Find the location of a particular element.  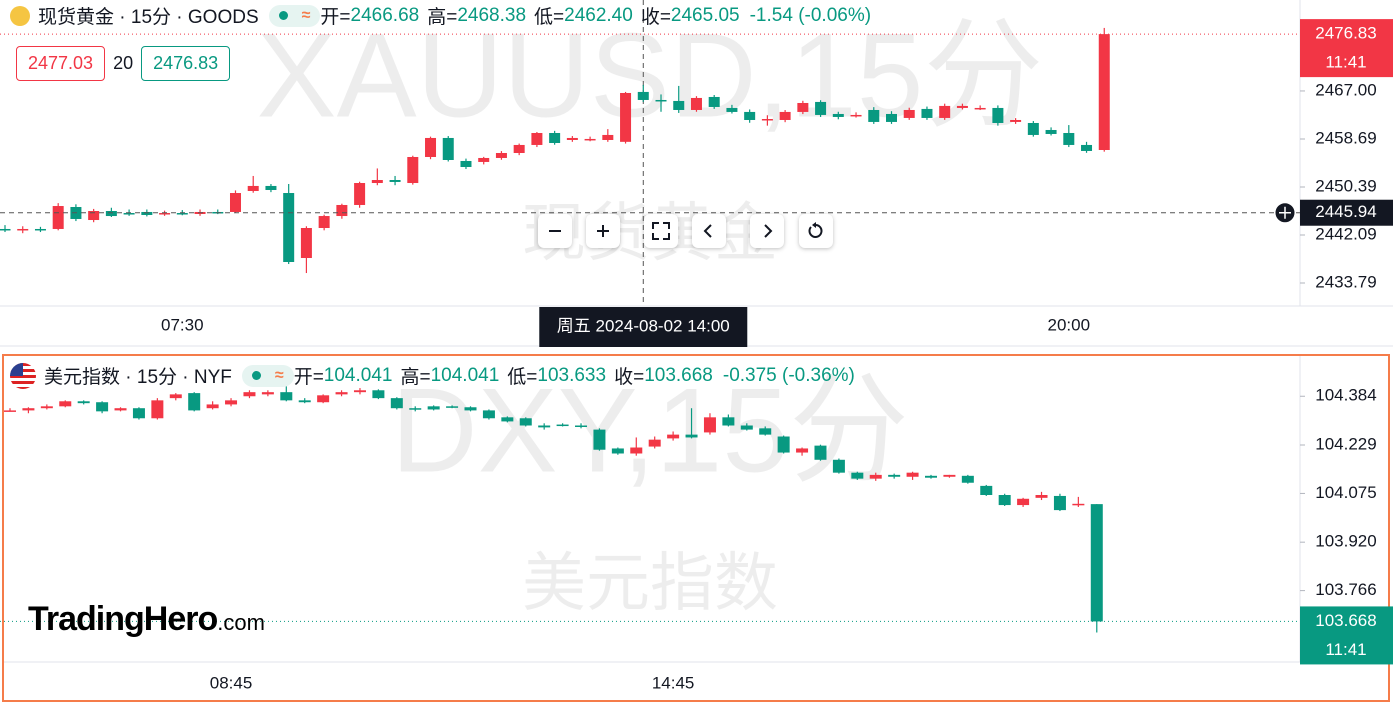

countdown-label: 11:41 is located at coordinates (1345, 649).